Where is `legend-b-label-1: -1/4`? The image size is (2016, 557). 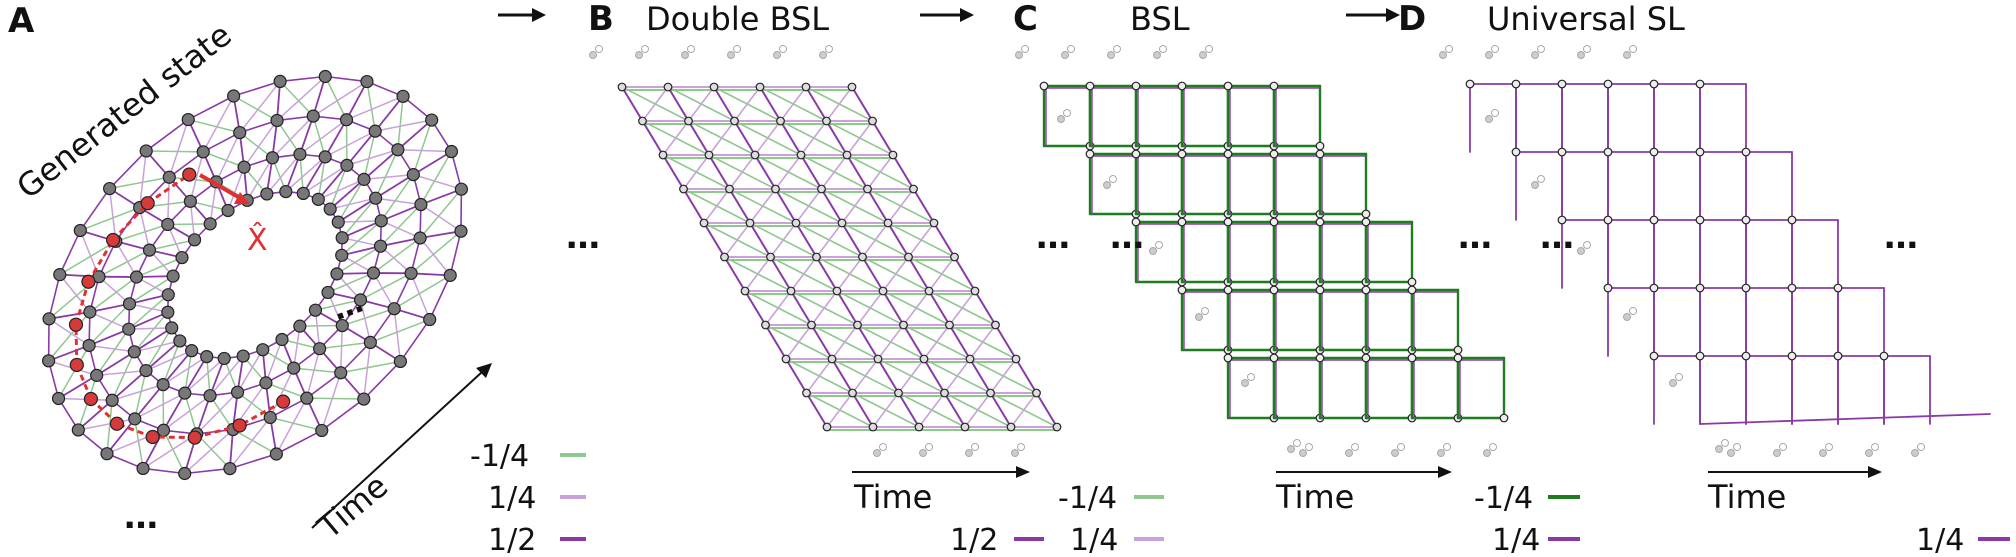 legend-b-label-1: -1/4 is located at coordinates (1087, 498).